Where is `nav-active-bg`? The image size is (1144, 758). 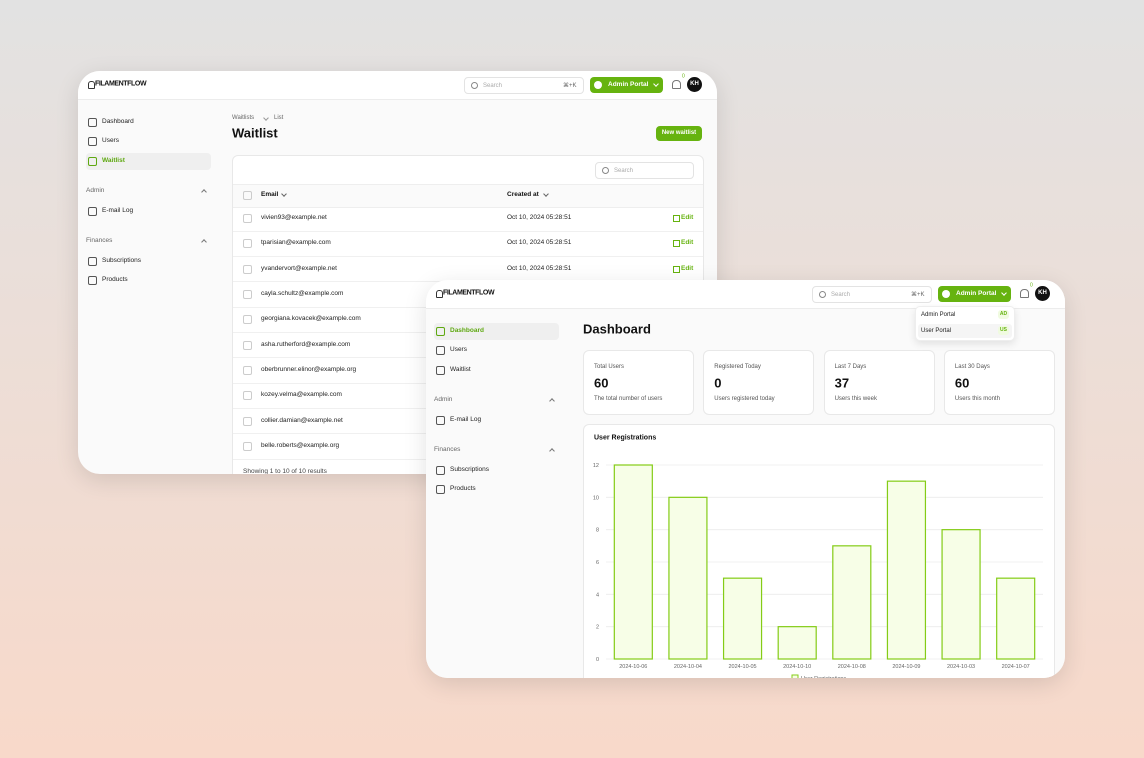 nav-active-bg is located at coordinates (496, 331).